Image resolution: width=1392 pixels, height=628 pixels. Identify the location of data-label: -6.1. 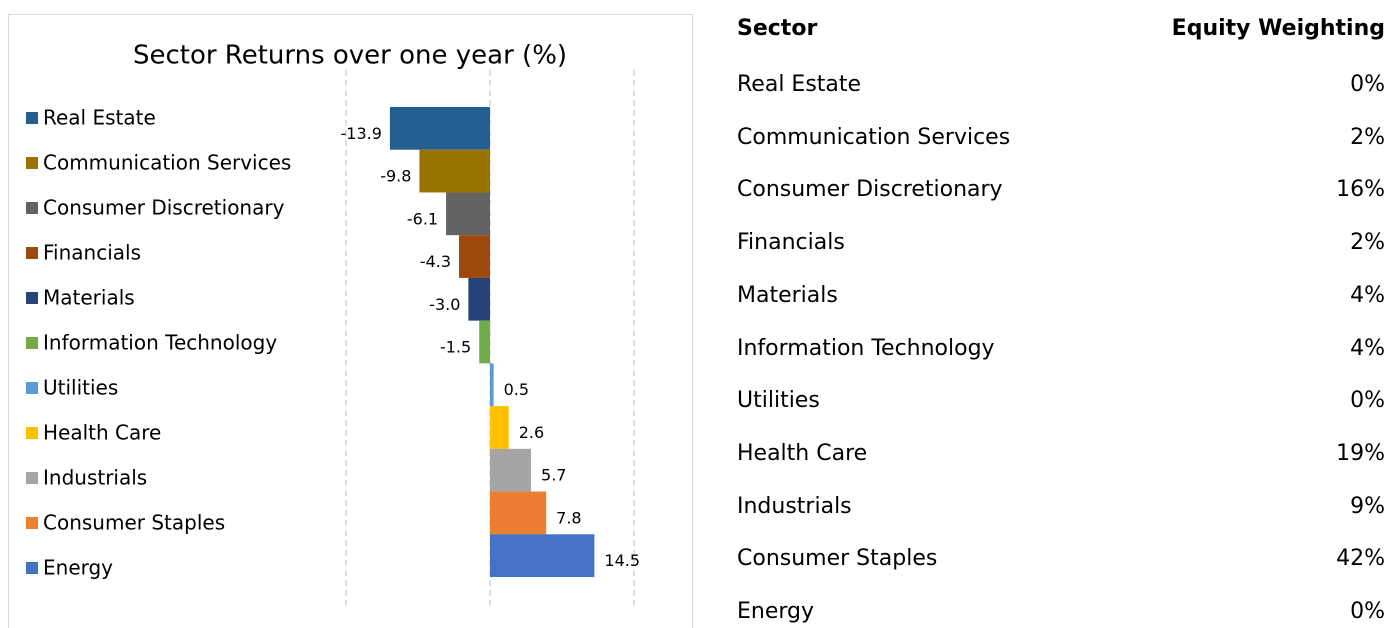
(422, 218).